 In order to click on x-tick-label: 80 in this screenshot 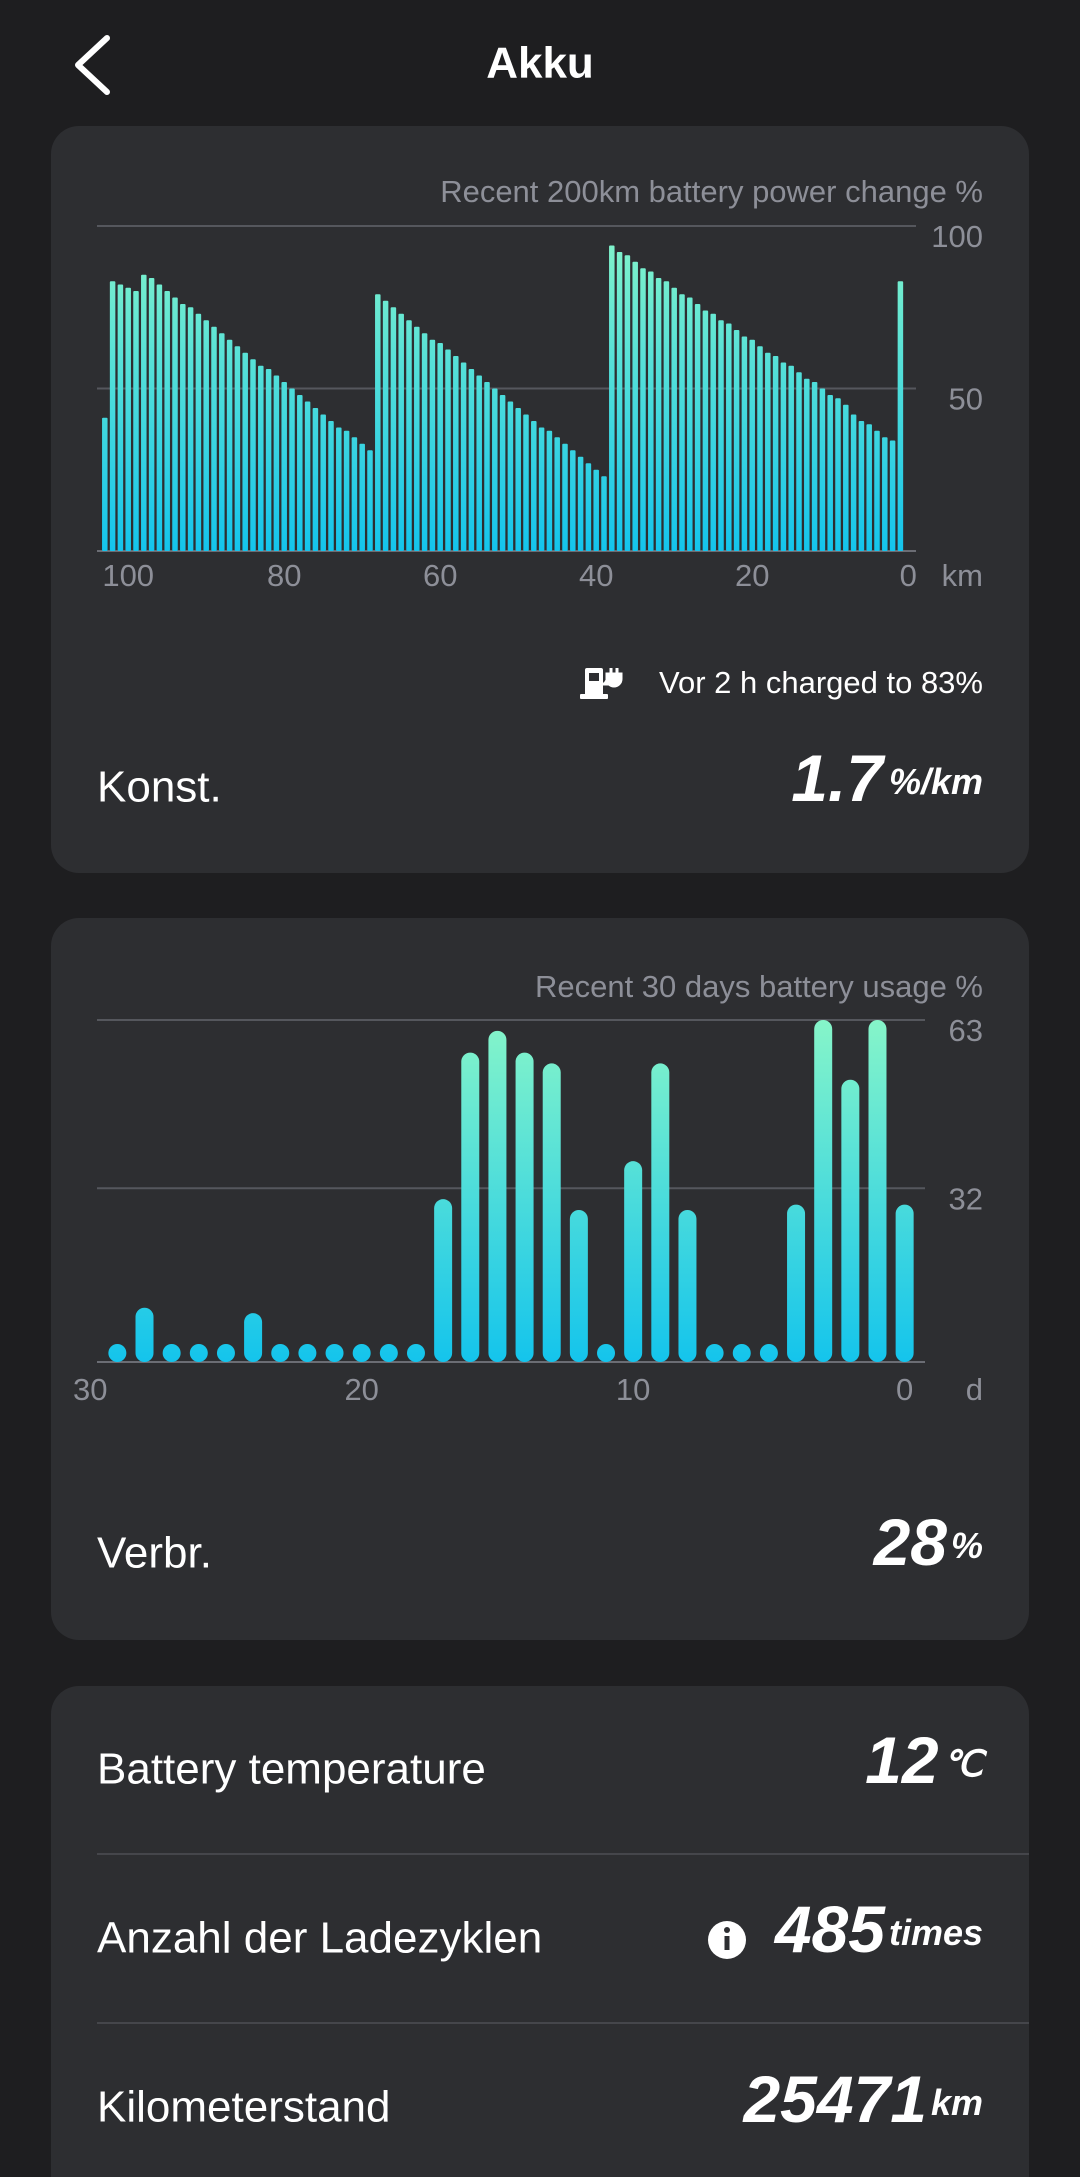, I will do `click(284, 575)`.